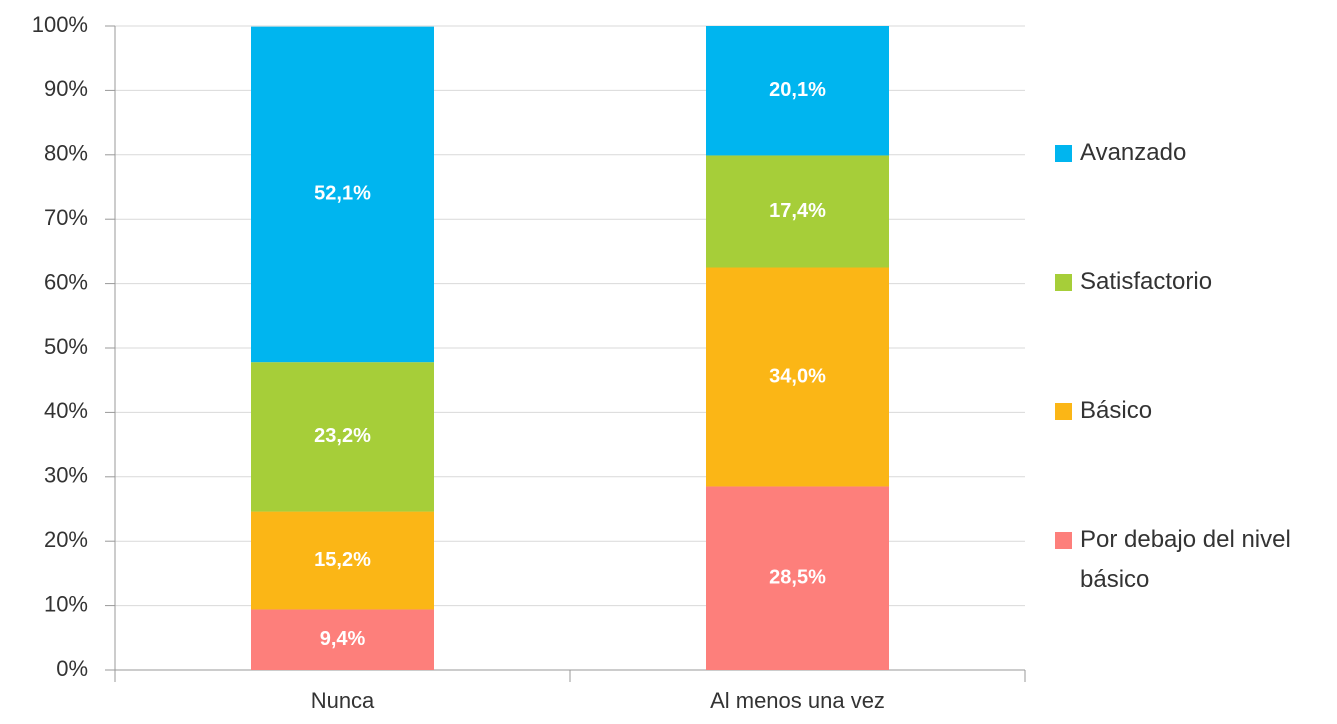 The image size is (1337, 724). I want to click on y-tick-label: 30%, so click(66, 475).